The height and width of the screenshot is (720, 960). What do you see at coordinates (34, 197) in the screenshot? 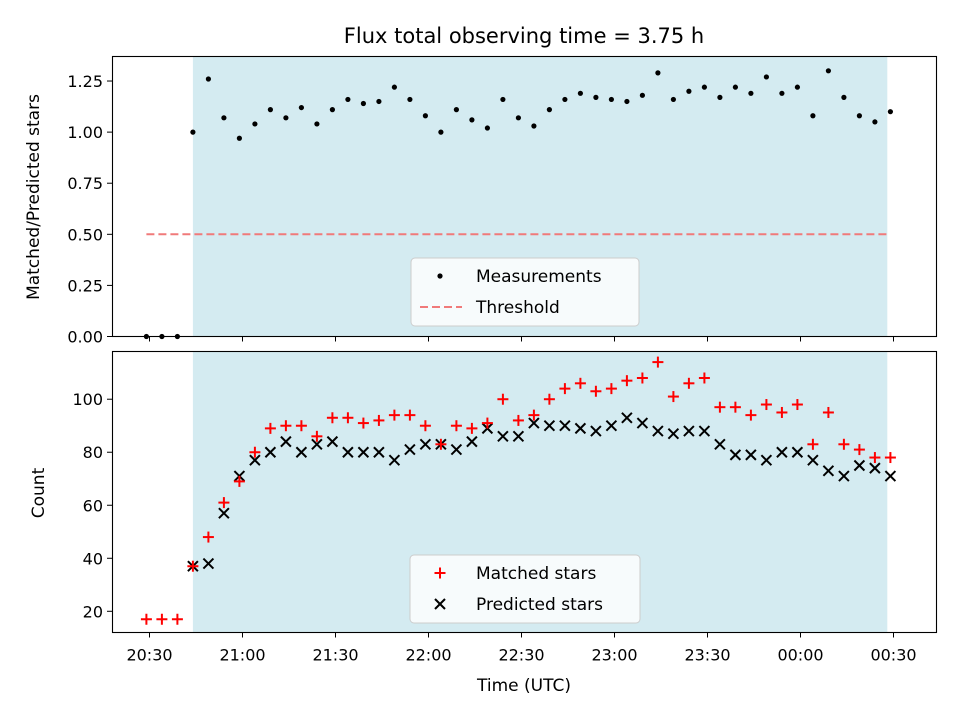
I see `top-y-axis-label: Matched/Predicted stars` at bounding box center [34, 197].